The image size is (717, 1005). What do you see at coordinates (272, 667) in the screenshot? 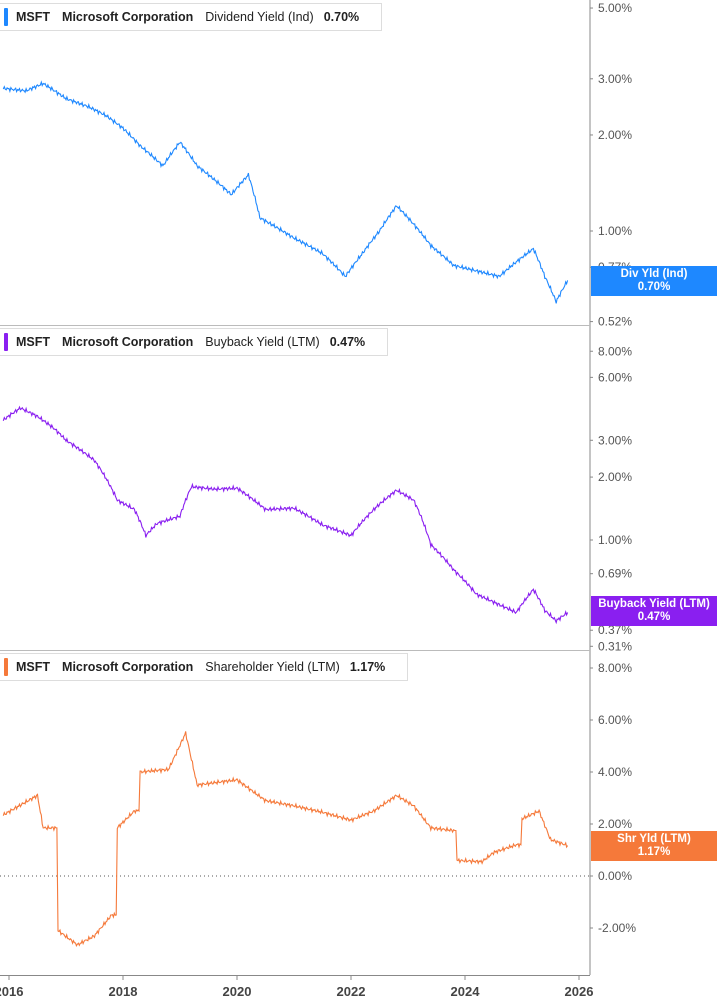
I see `metric-name: Shareholder Yield (LTM)` at bounding box center [272, 667].